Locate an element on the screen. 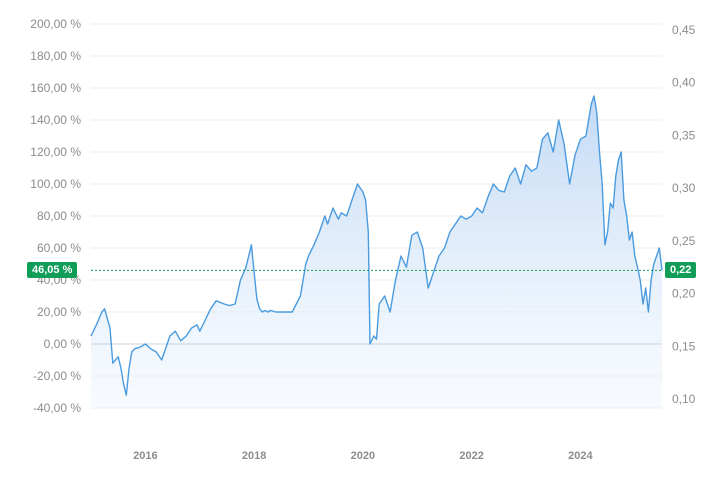  y-right-tick-label: 0,35 is located at coordinates (684, 135).